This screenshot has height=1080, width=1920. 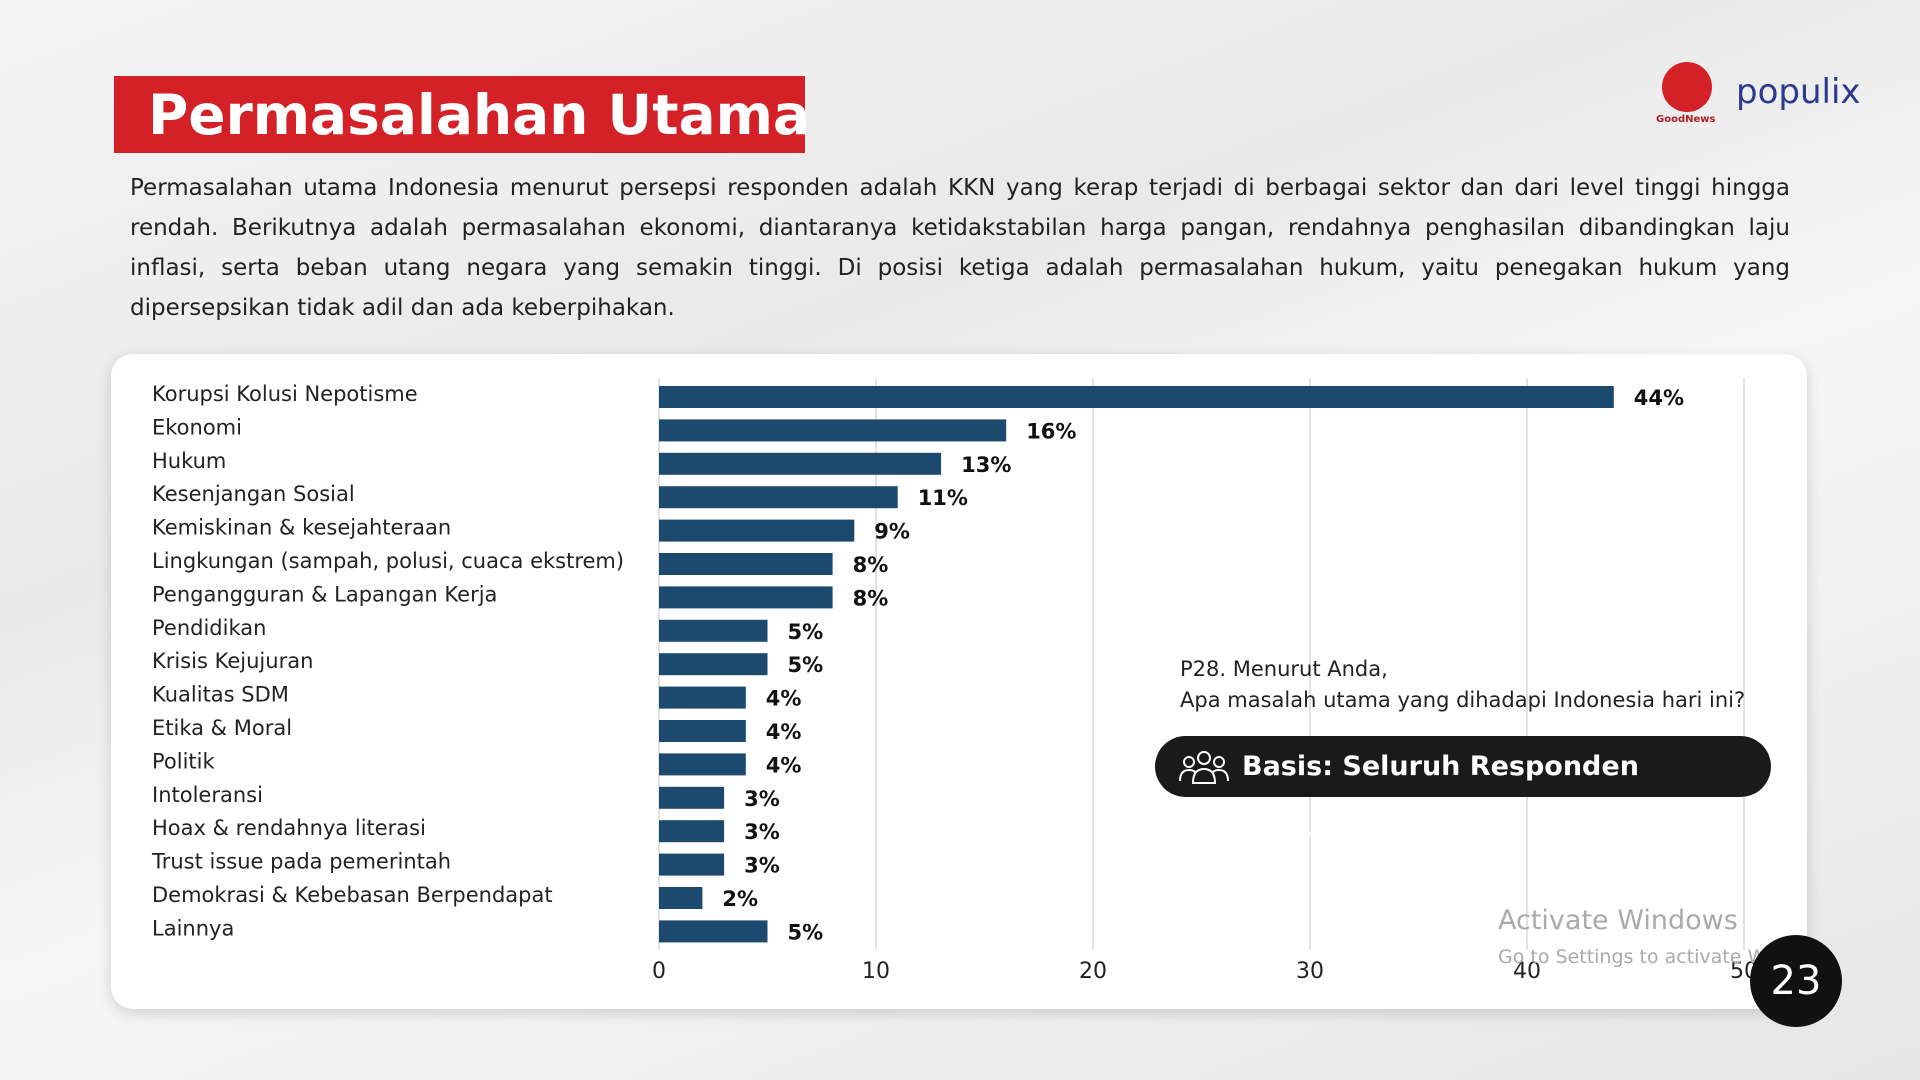 What do you see at coordinates (209, 628) in the screenshot?
I see `category-label: Pendidikan` at bounding box center [209, 628].